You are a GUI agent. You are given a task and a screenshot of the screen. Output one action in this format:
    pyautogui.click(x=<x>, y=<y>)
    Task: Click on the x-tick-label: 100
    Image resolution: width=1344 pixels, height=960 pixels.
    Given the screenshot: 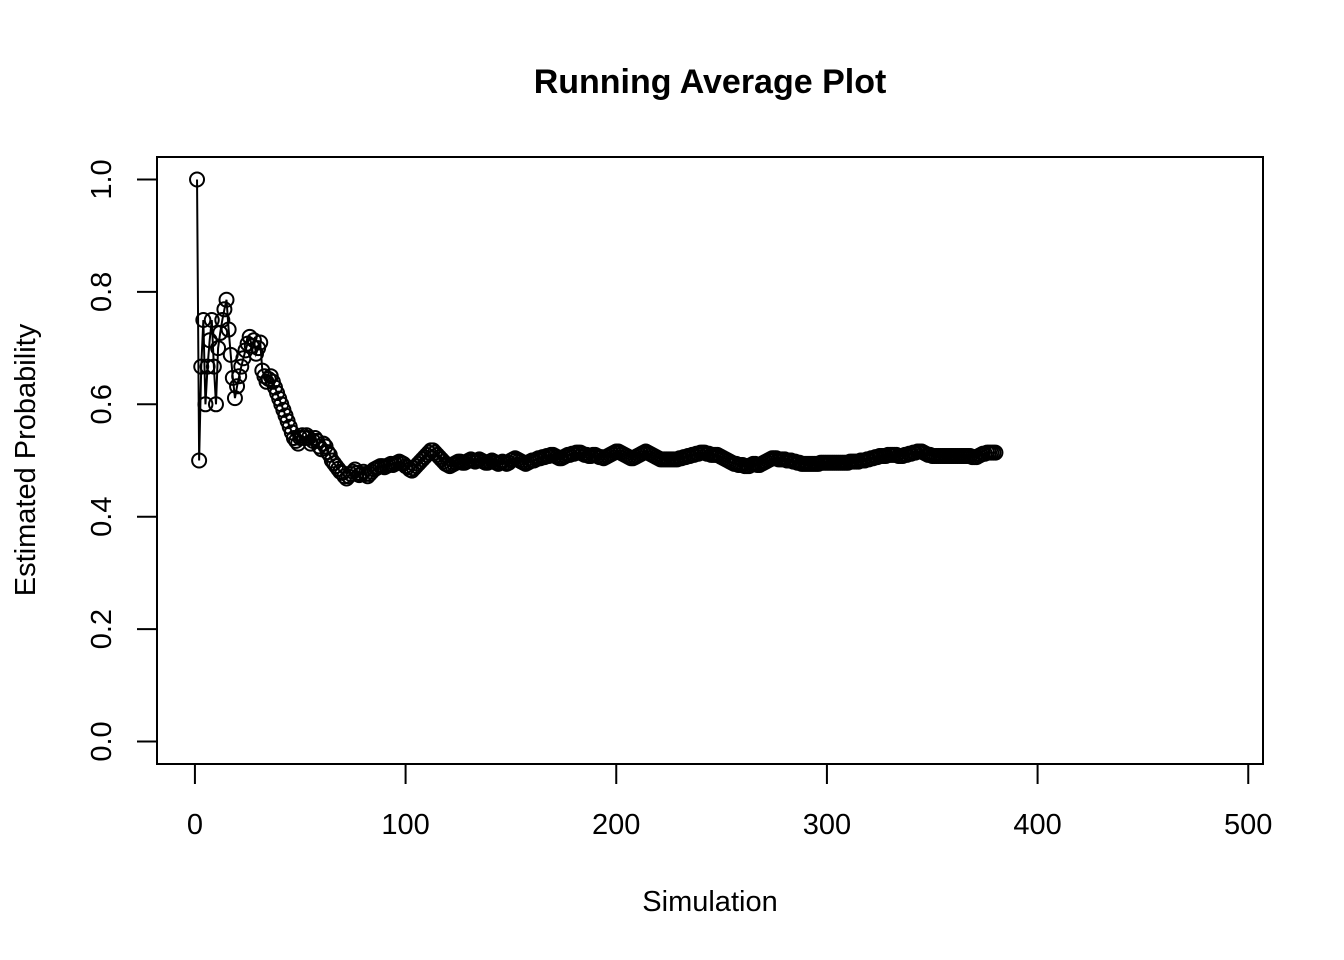 What is the action you would take?
    pyautogui.click(x=405, y=825)
    